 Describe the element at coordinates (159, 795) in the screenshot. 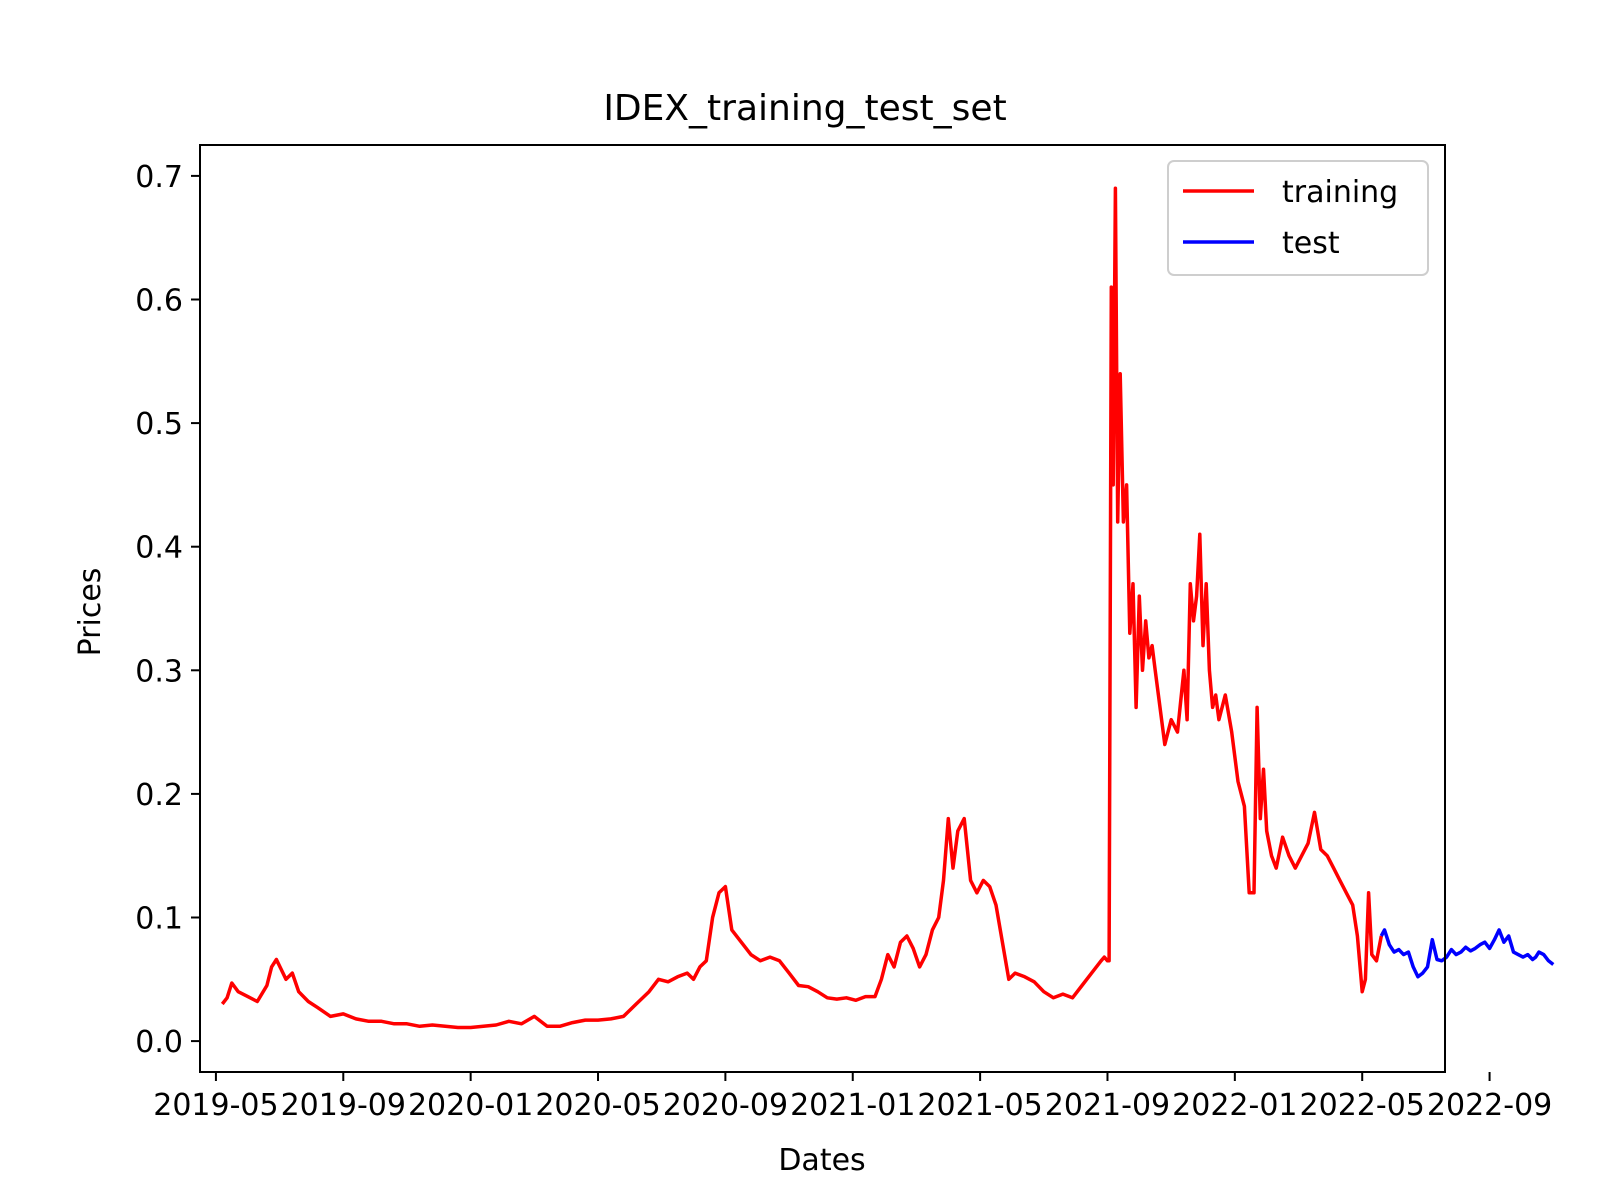

I see `y-tick-label: 0.2` at that location.